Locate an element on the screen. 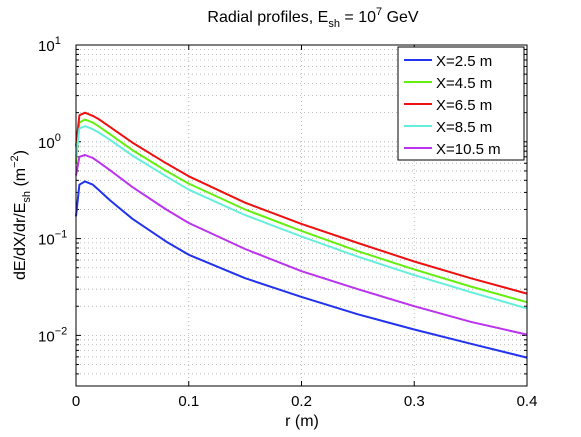 The height and width of the screenshot is (437, 581). x-tick-label: 0.1 is located at coordinates (188, 401).